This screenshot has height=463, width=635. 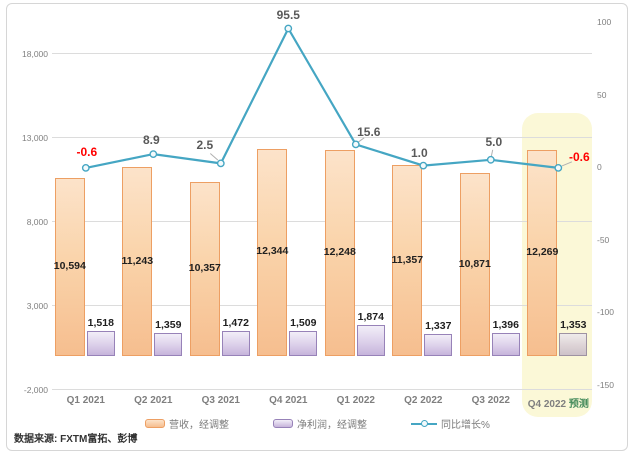 I want to click on right-axis-tick-label: 0, so click(x=599, y=167).